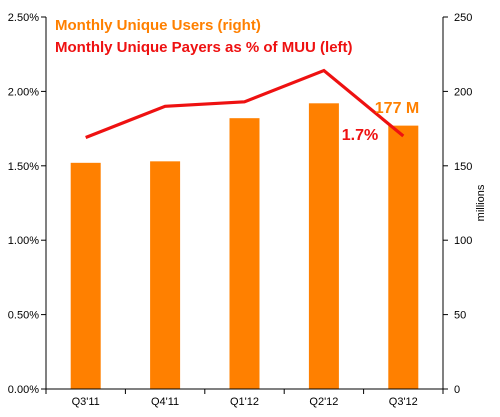 This screenshot has height=417, width=500. Describe the element at coordinates (463, 92) in the screenshot. I see `right-tick-label: 200` at that location.